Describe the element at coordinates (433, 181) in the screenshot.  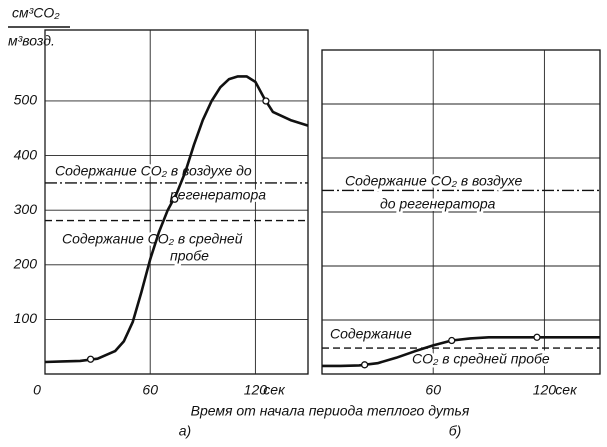
I see `annotation: Содержание CO₂ в воздухе` at that location.